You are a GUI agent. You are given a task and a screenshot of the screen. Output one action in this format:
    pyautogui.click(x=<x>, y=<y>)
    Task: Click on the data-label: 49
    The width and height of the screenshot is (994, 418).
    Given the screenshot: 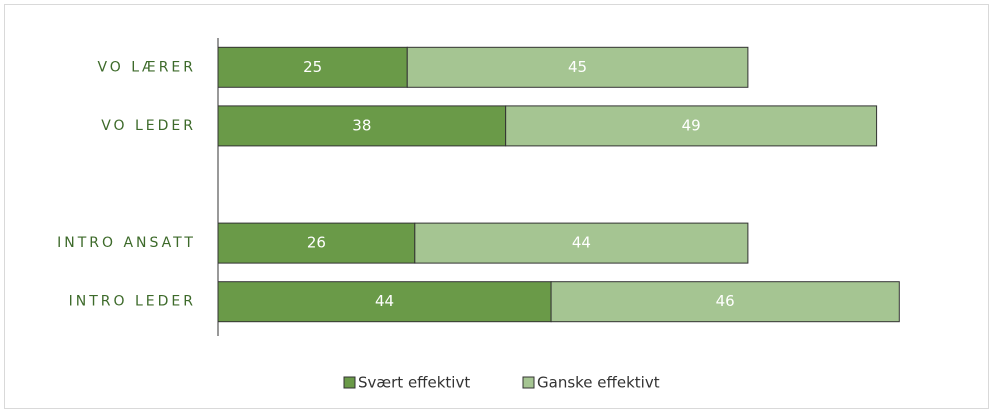 What is the action you would take?
    pyautogui.click(x=691, y=125)
    